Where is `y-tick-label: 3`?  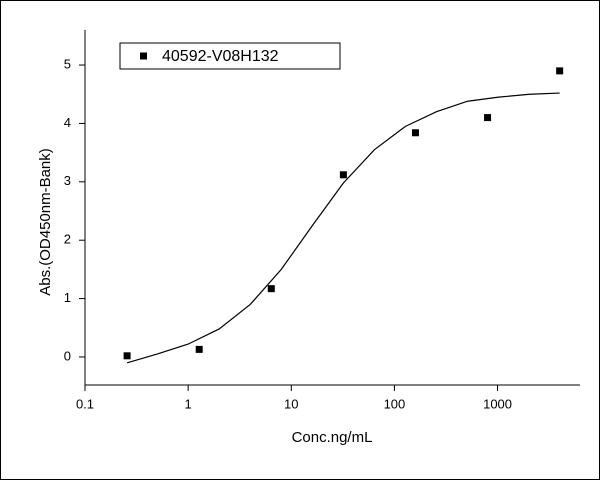 y-tick-label: 3 is located at coordinates (67, 180).